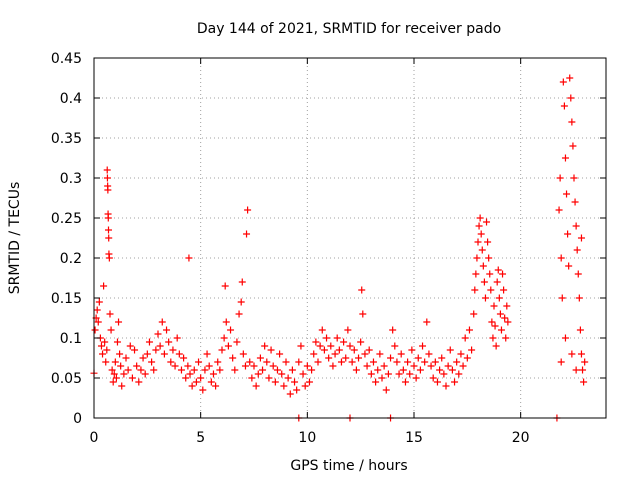 The width and height of the screenshot is (640, 484). Describe the element at coordinates (414, 438) in the screenshot. I see `x-tick-label: 15` at that location.